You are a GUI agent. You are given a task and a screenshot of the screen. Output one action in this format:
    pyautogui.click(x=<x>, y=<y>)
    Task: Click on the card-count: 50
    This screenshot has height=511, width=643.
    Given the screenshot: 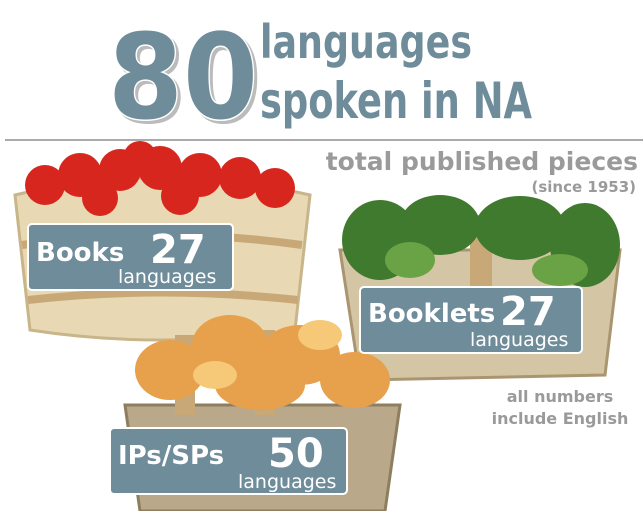 What is the action you would take?
    pyautogui.click(x=296, y=454)
    